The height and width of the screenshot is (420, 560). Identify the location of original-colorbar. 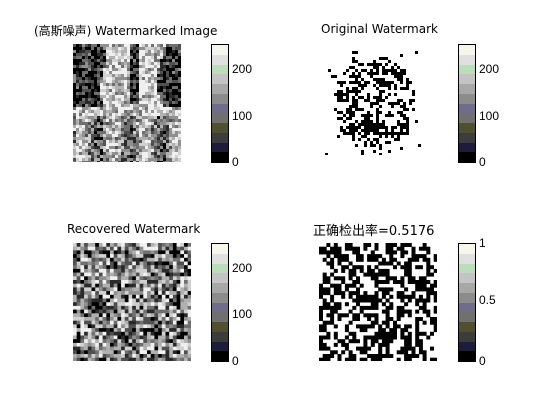
(467, 103).